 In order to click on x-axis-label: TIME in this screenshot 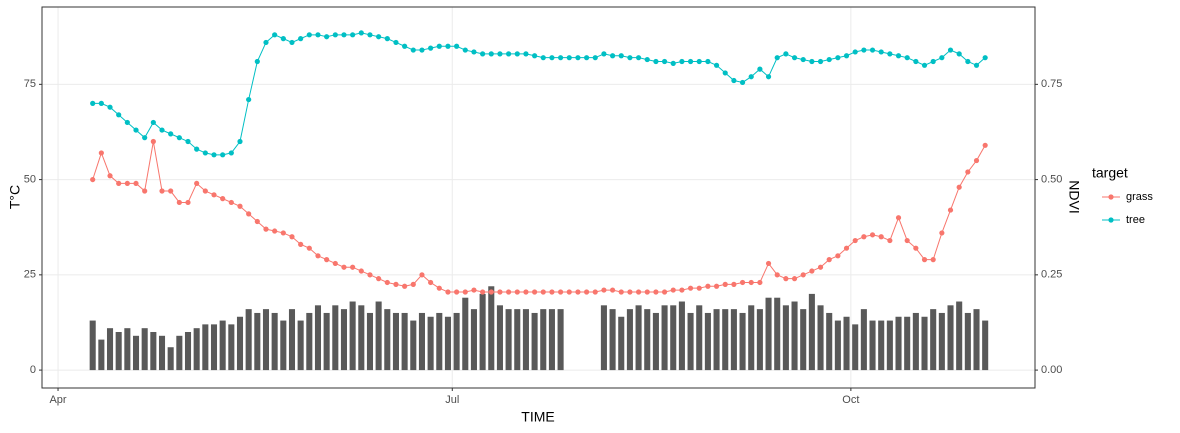, I will do `click(537, 417)`.